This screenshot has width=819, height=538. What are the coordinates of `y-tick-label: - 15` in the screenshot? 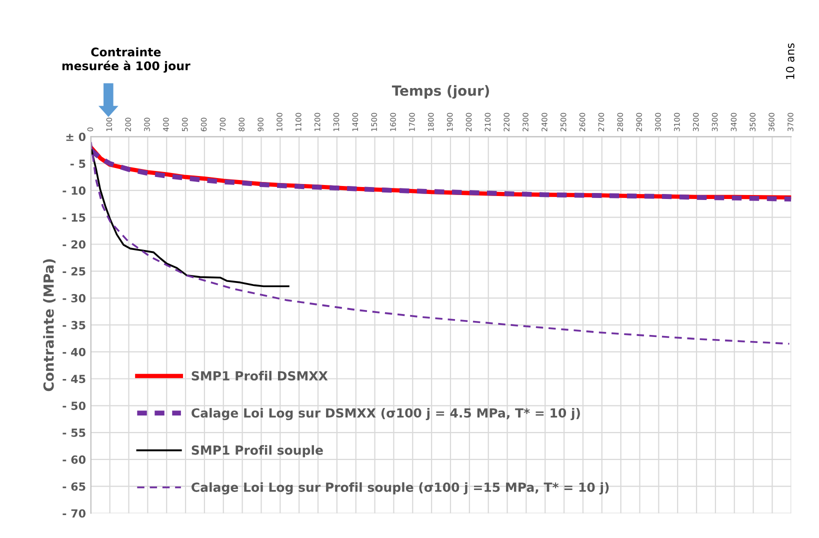 It's located at (74, 217).